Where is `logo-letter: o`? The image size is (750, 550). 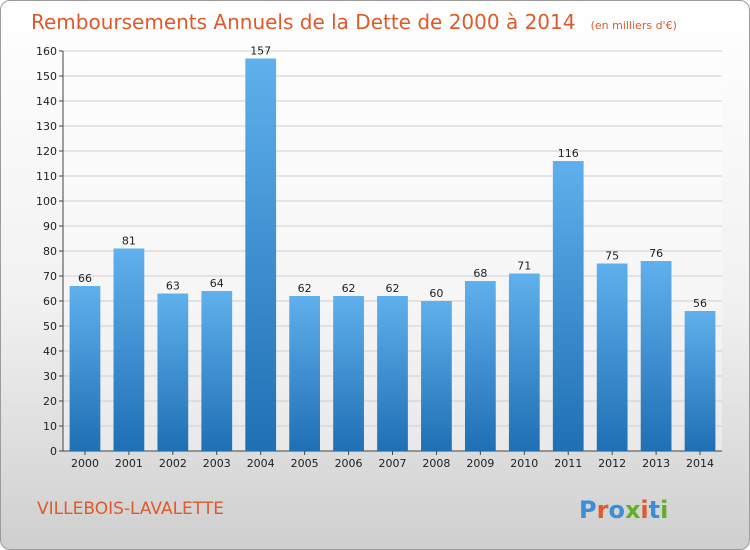 logo-letter: o is located at coordinates (616, 510).